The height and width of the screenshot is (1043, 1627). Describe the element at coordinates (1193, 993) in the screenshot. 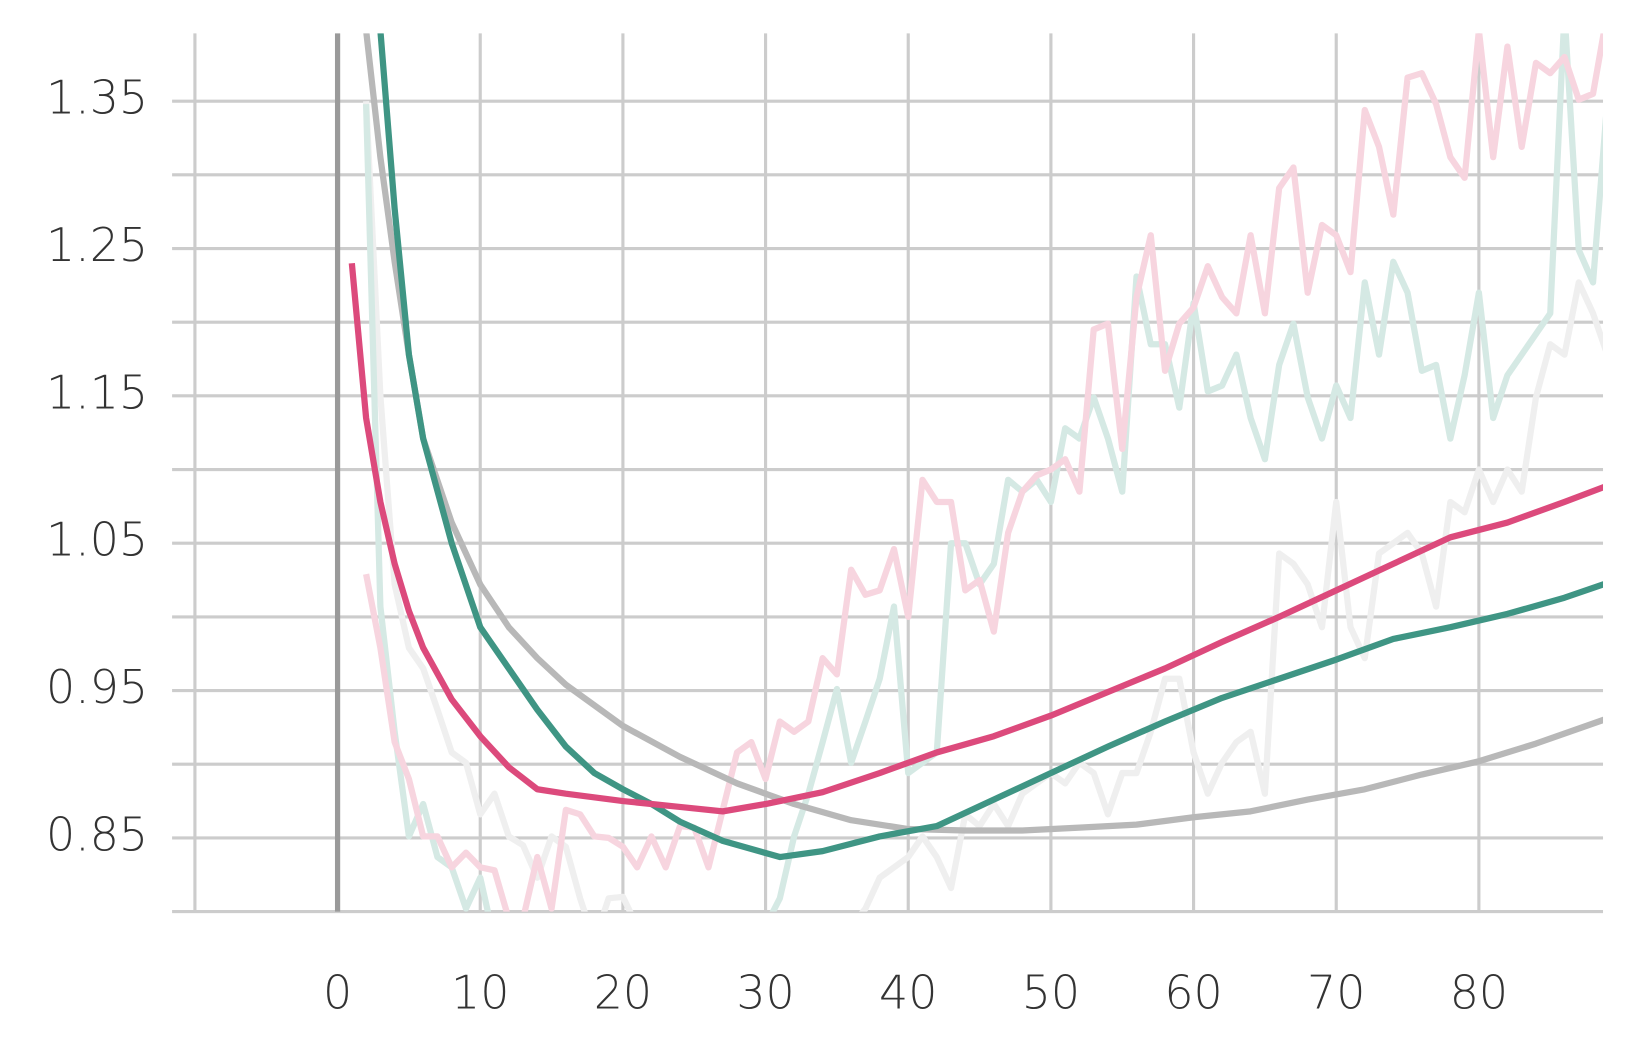

I see `x-tick-label: 60` at that location.